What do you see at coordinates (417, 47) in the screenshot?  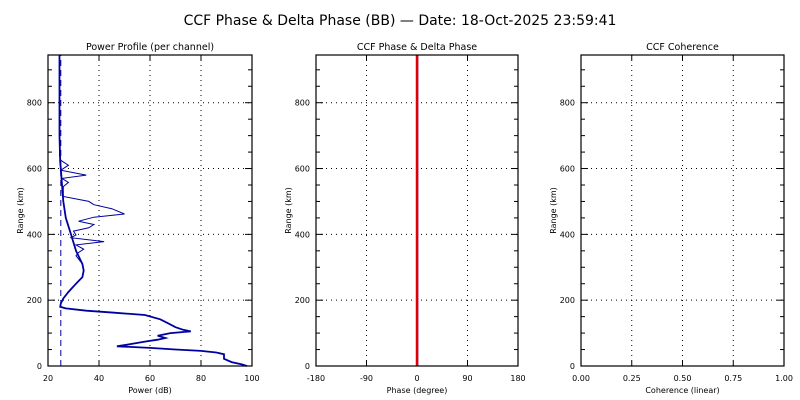 I see `panel-title: CCF Phase & Delta Phase` at bounding box center [417, 47].